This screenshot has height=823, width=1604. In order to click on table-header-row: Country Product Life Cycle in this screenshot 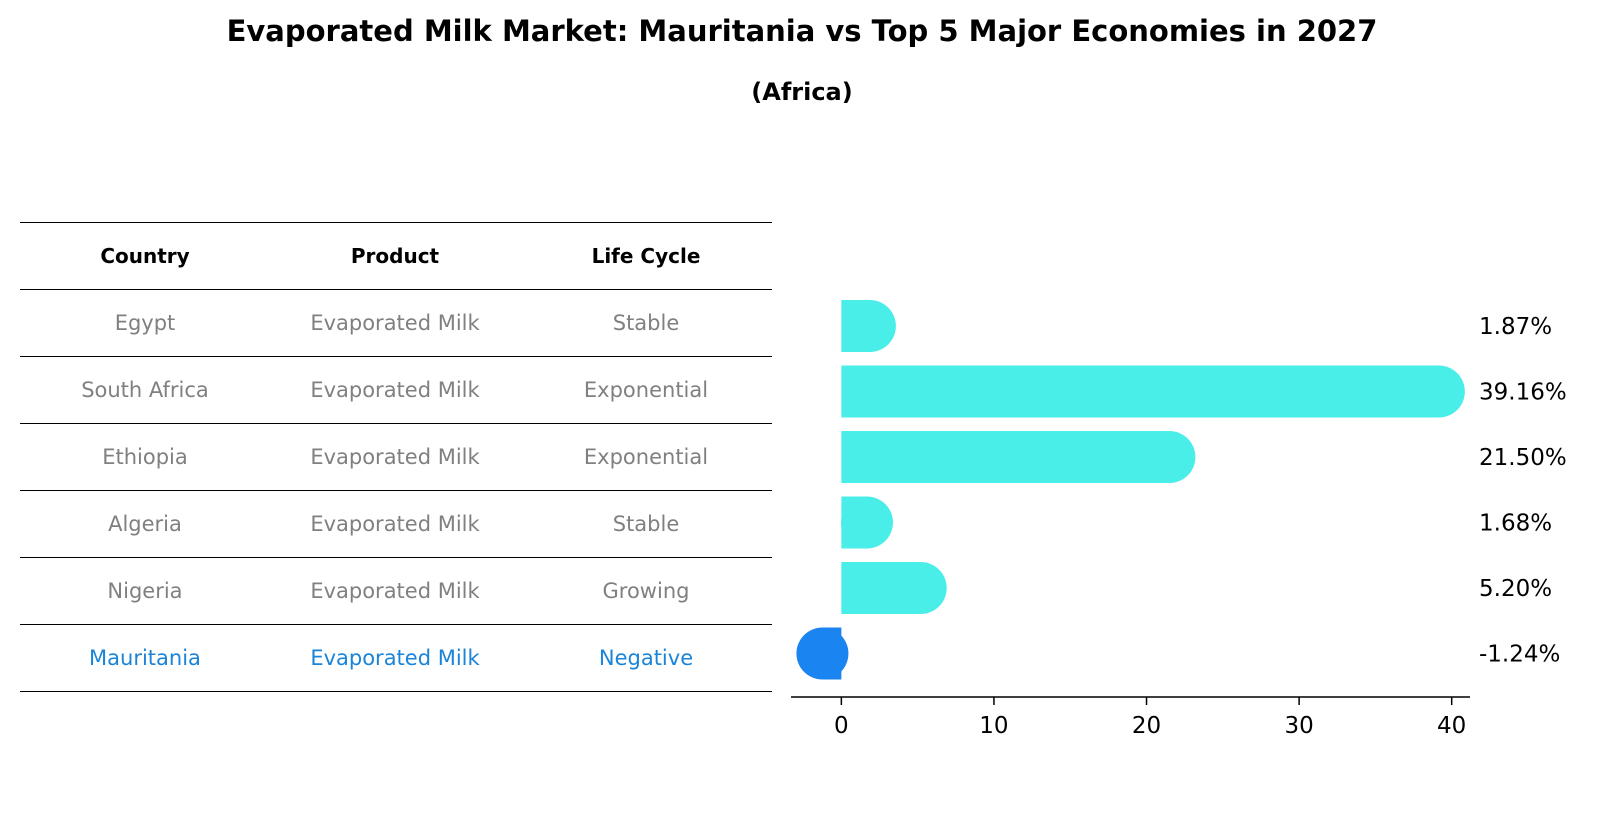, I will do `click(396, 256)`.